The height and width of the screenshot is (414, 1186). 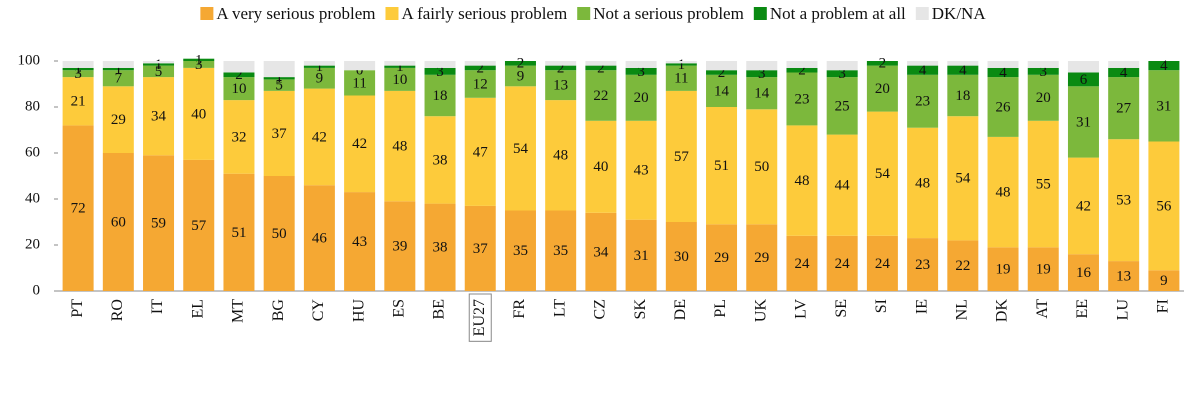 I want to click on data-label: 44, so click(x=843, y=186).